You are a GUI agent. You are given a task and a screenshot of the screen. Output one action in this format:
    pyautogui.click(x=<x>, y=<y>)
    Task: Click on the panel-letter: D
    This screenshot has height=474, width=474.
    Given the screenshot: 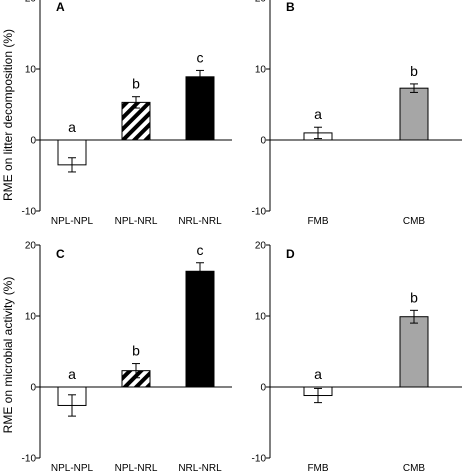 What is the action you would take?
    pyautogui.click(x=290, y=254)
    